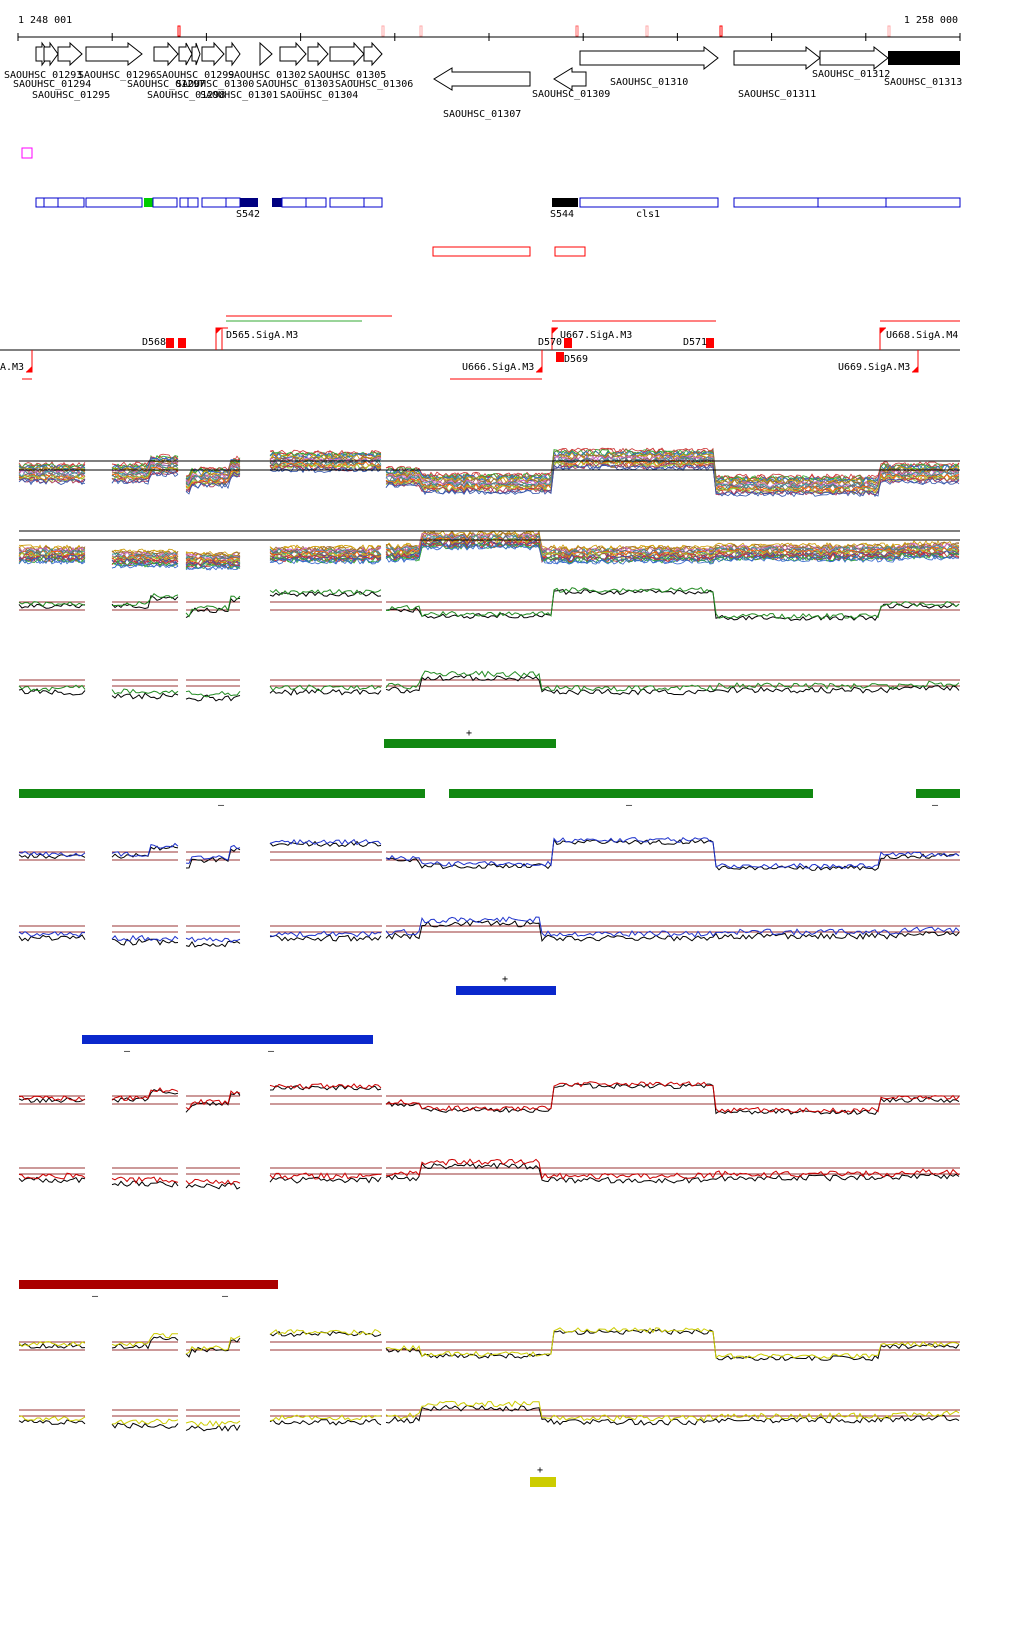 Image resolution: width=1024 pixels, height=1640 pixels. I want to click on gene-SAOUHSC_01311: SAOUHSC_01311, so click(777, 72).